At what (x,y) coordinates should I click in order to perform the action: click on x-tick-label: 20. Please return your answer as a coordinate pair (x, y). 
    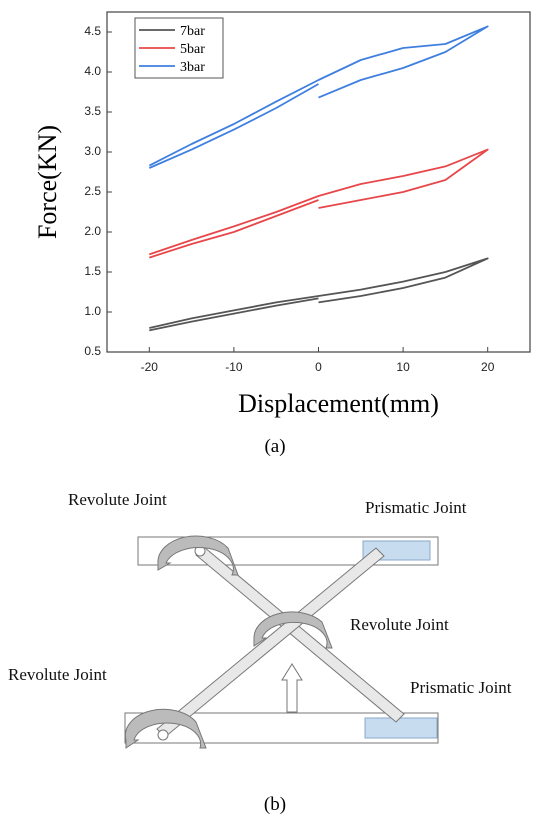
    Looking at the image, I should click on (488, 367).